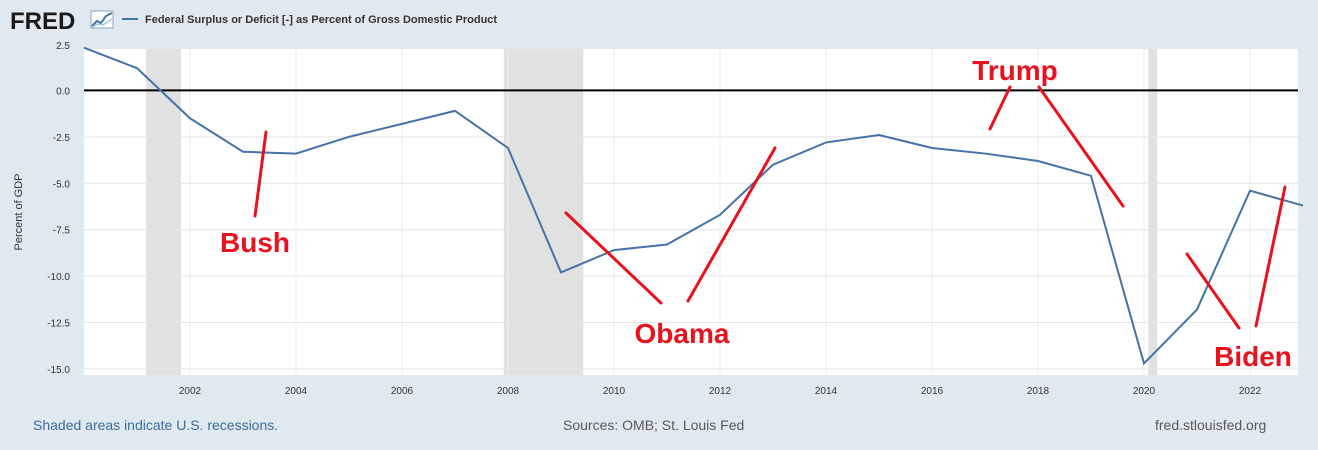 The image size is (1318, 450). Describe the element at coordinates (63, 91) in the screenshot. I see `y-tick-label: 0.0` at that location.